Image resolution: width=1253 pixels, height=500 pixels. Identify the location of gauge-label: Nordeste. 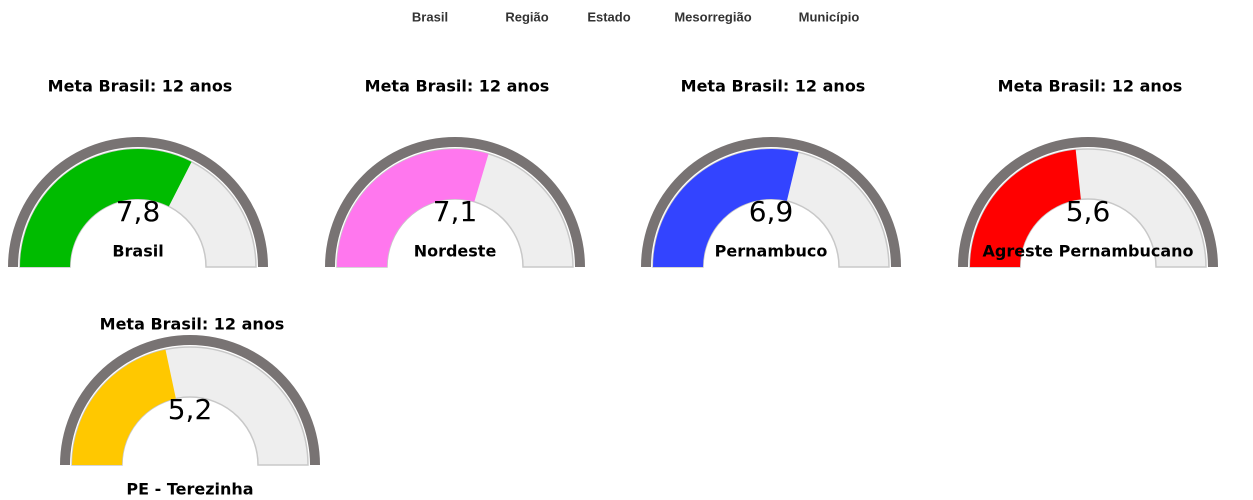
(455, 251).